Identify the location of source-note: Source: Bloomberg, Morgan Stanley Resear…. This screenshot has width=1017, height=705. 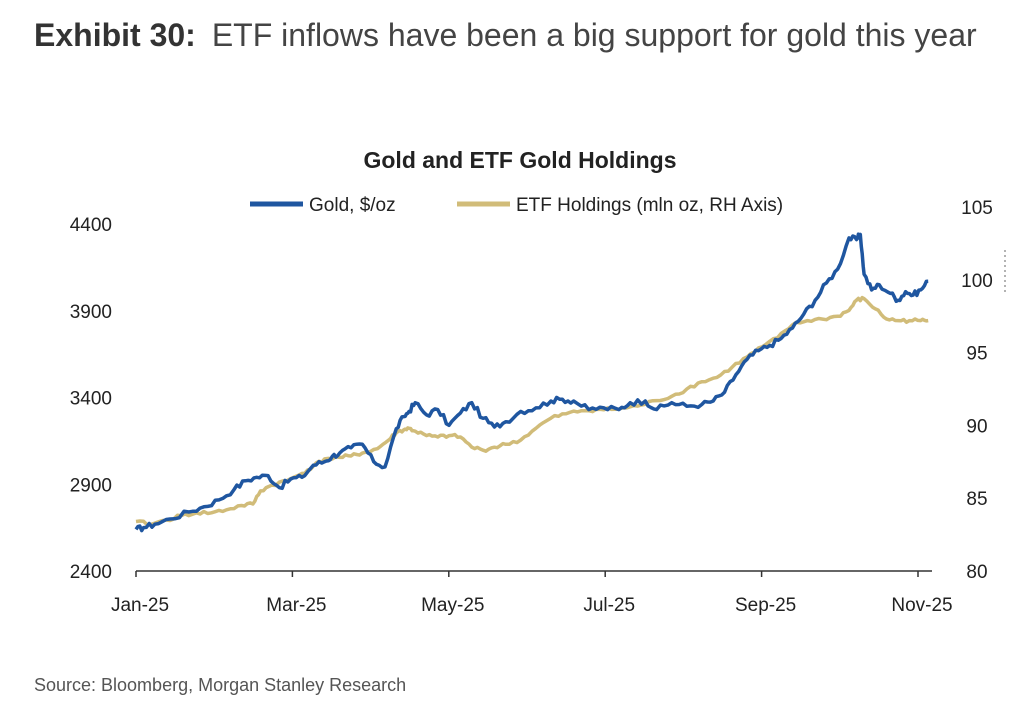
(220, 685).